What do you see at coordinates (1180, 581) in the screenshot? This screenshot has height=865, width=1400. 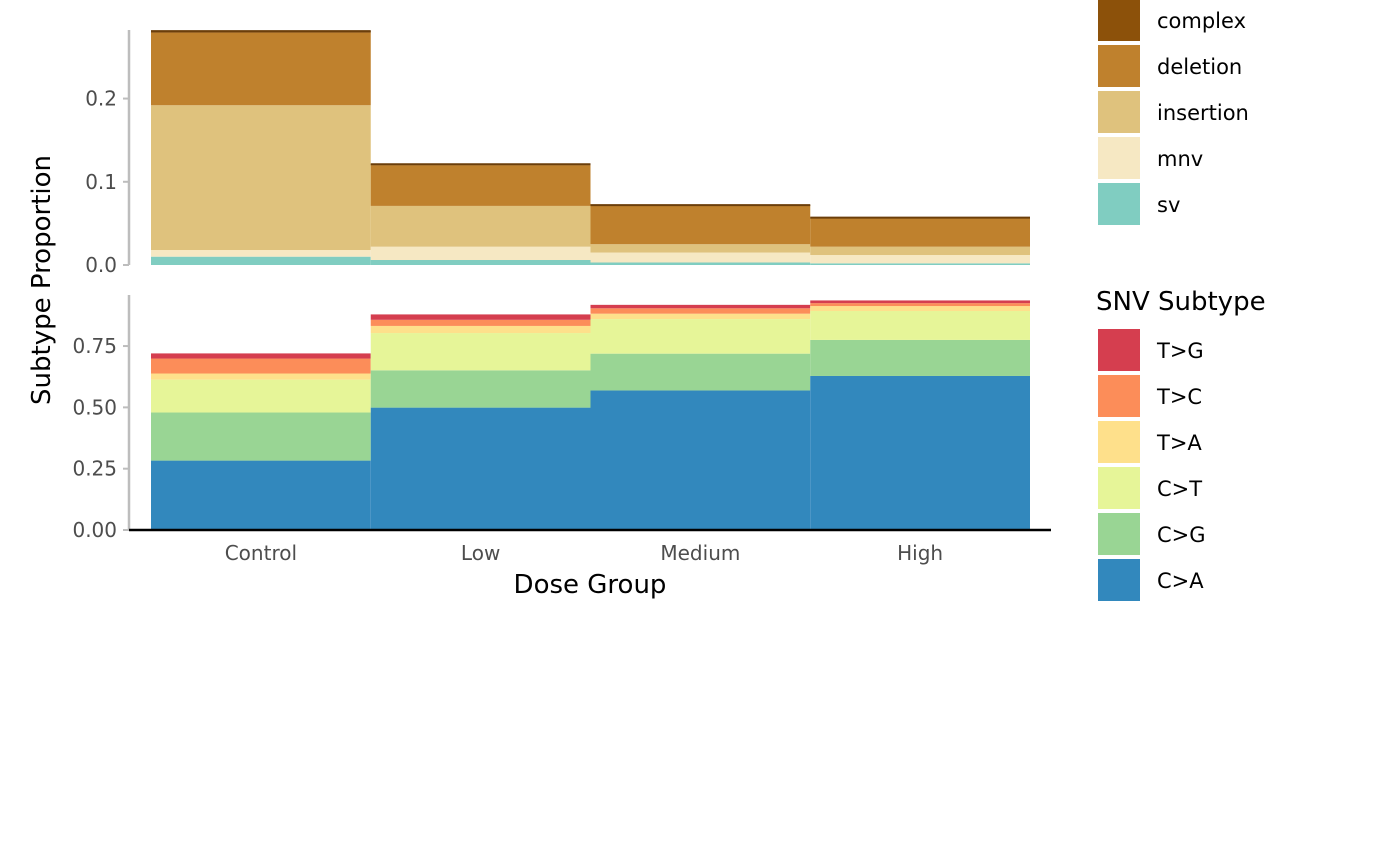 I see `legend-label-c-to-a: C>A` at bounding box center [1180, 581].